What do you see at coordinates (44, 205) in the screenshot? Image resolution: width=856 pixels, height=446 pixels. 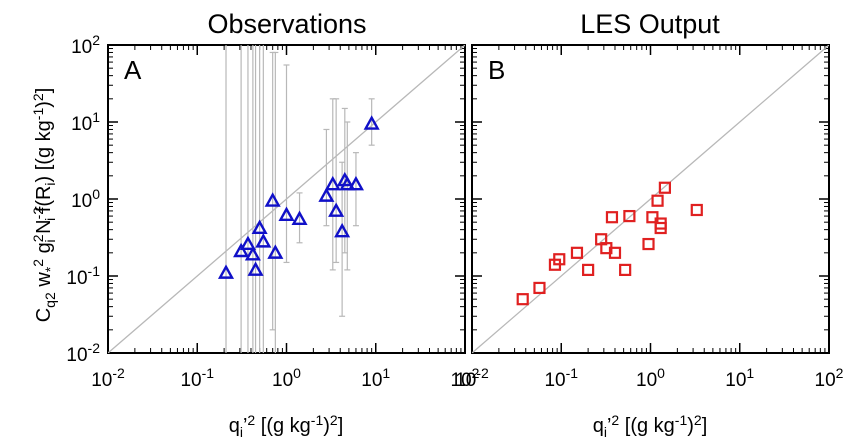 I see `panel-a-y-axis-label: Cq2 w*2 g2i N-2i f(Ri) [(g kg-1)2]` at bounding box center [44, 205].